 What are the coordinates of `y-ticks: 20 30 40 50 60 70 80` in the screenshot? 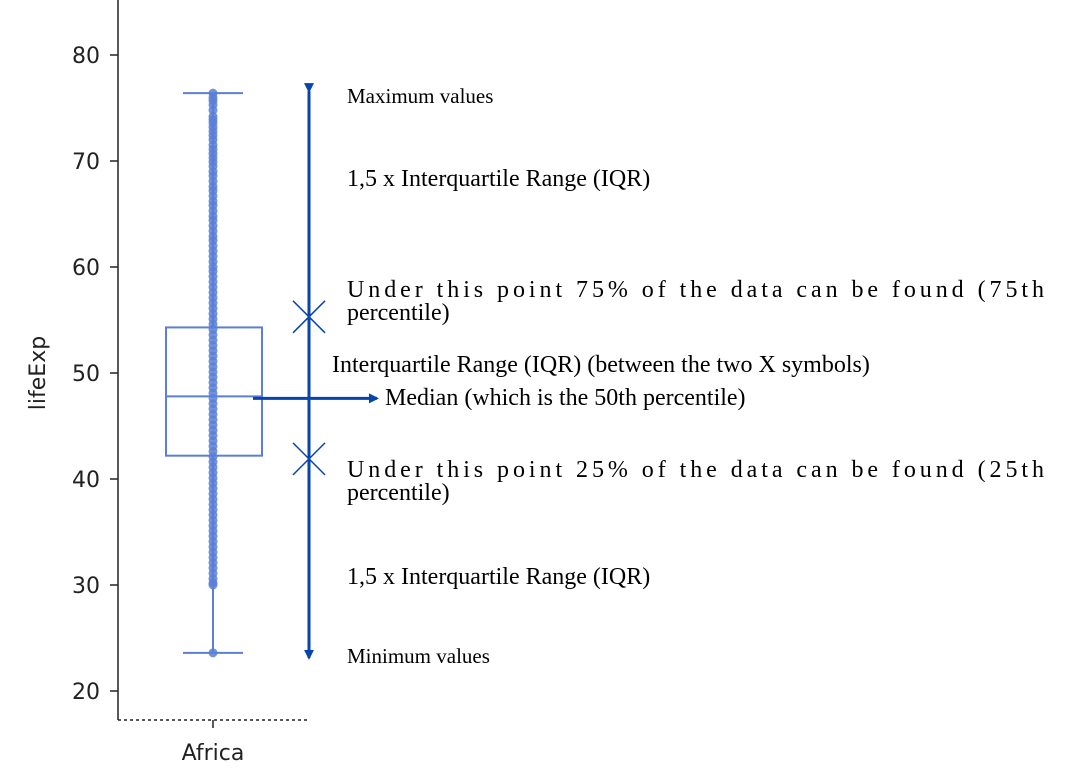 It's located at (95, 374).